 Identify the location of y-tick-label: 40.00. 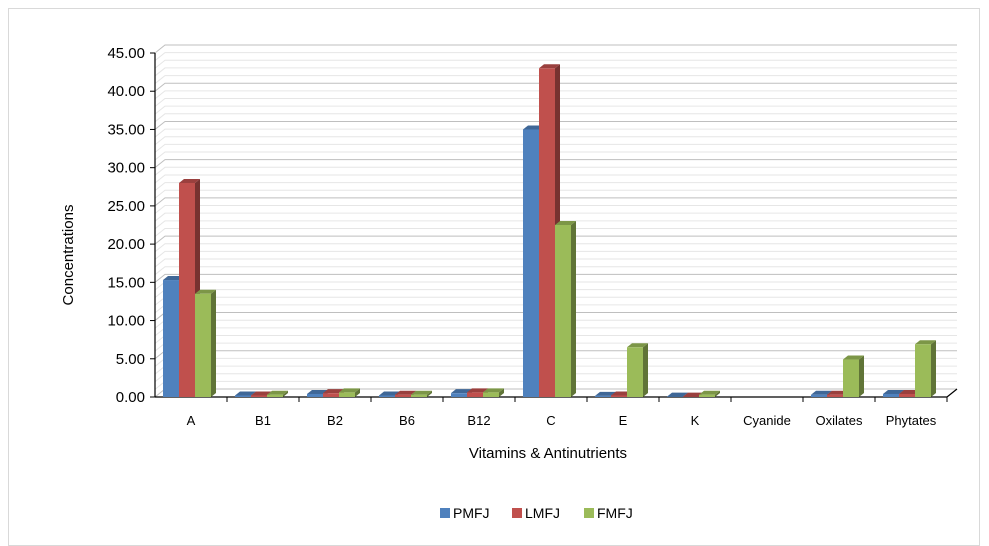
(126, 91).